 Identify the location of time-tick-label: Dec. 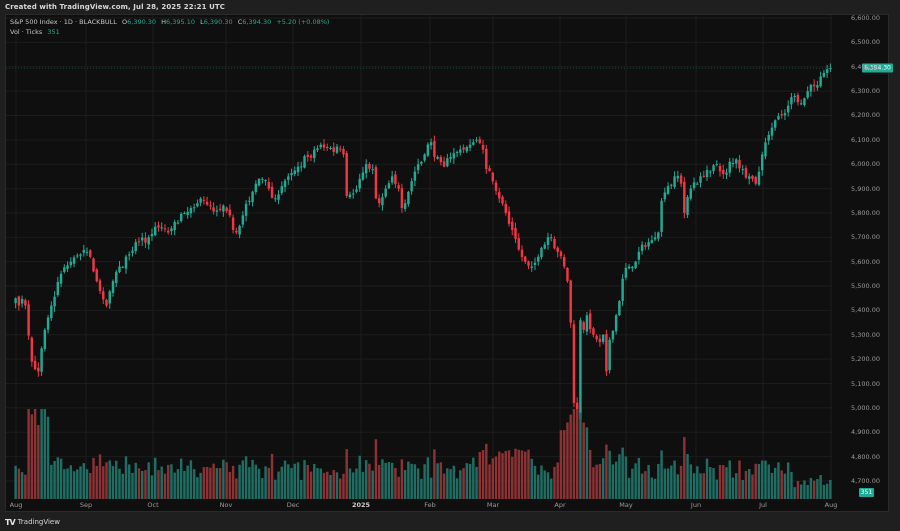
(293, 505).